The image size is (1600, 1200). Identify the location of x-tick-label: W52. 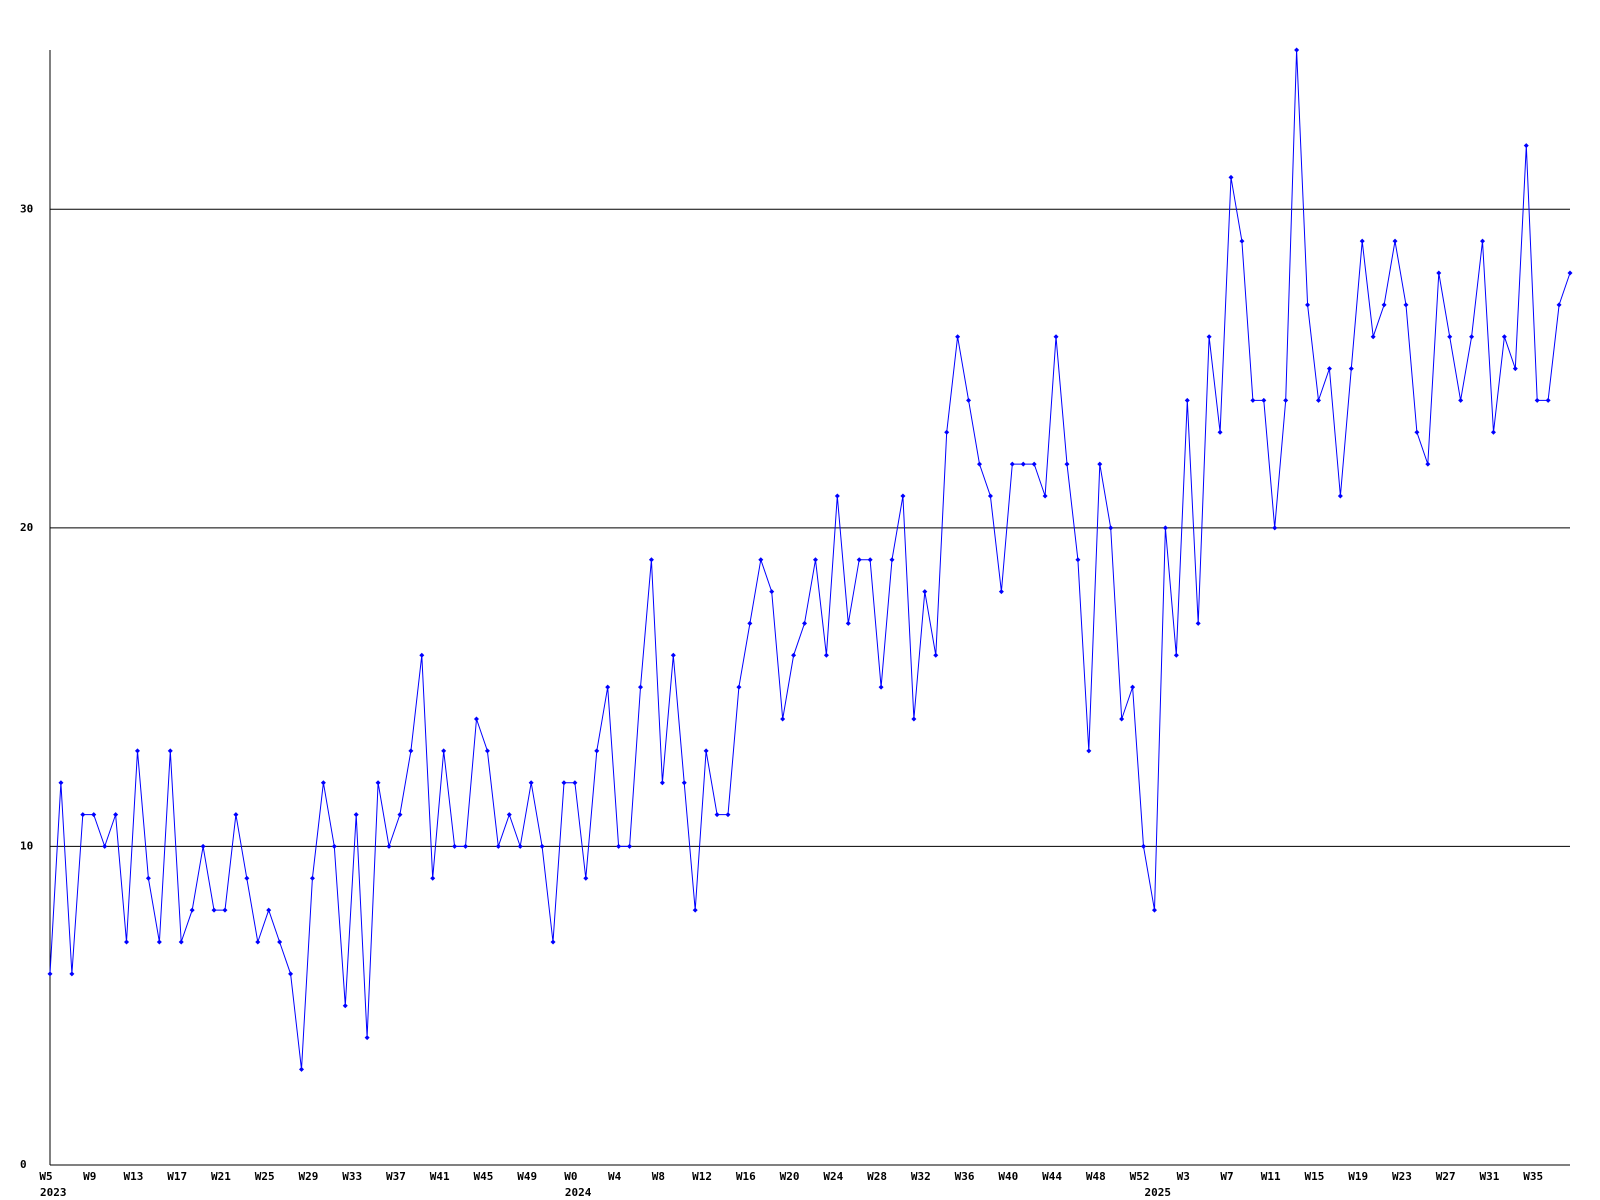
(1140, 1176).